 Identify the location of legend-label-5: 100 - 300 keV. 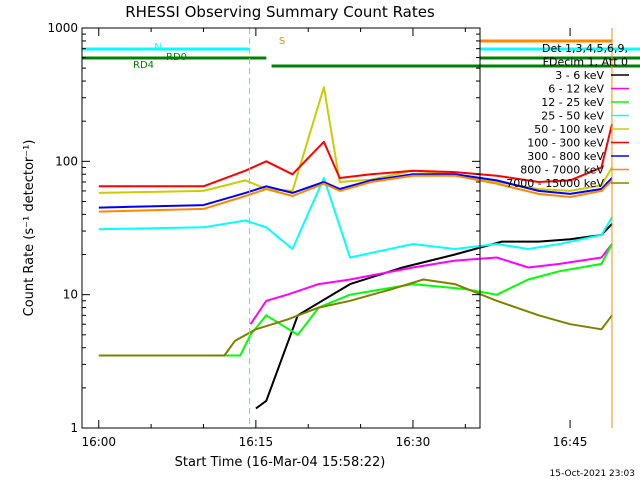
(565, 143).